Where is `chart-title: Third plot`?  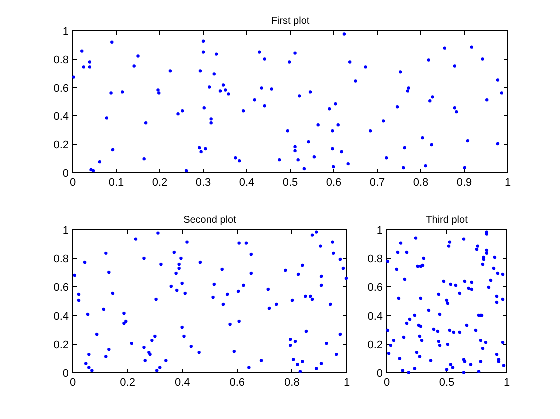
chart-title: Third plot is located at coordinates (447, 220).